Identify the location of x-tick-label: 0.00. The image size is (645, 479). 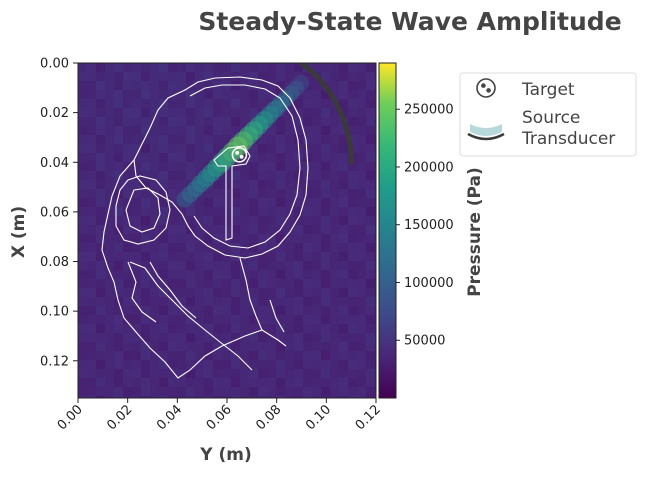
(70, 417).